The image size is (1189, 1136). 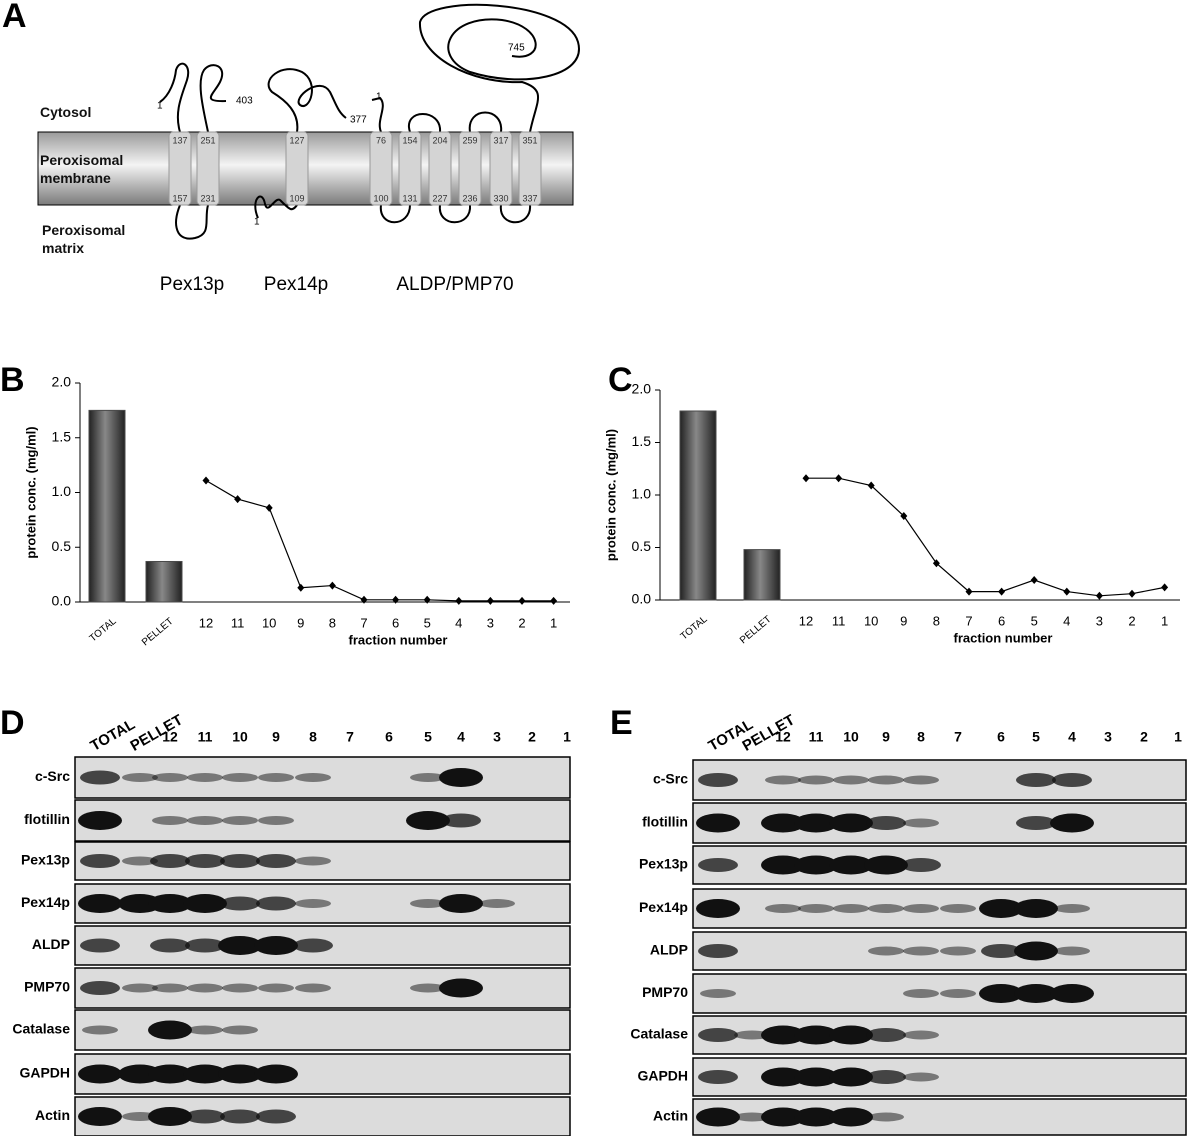 I want to click on row-label: Pex14p, so click(x=45, y=902).